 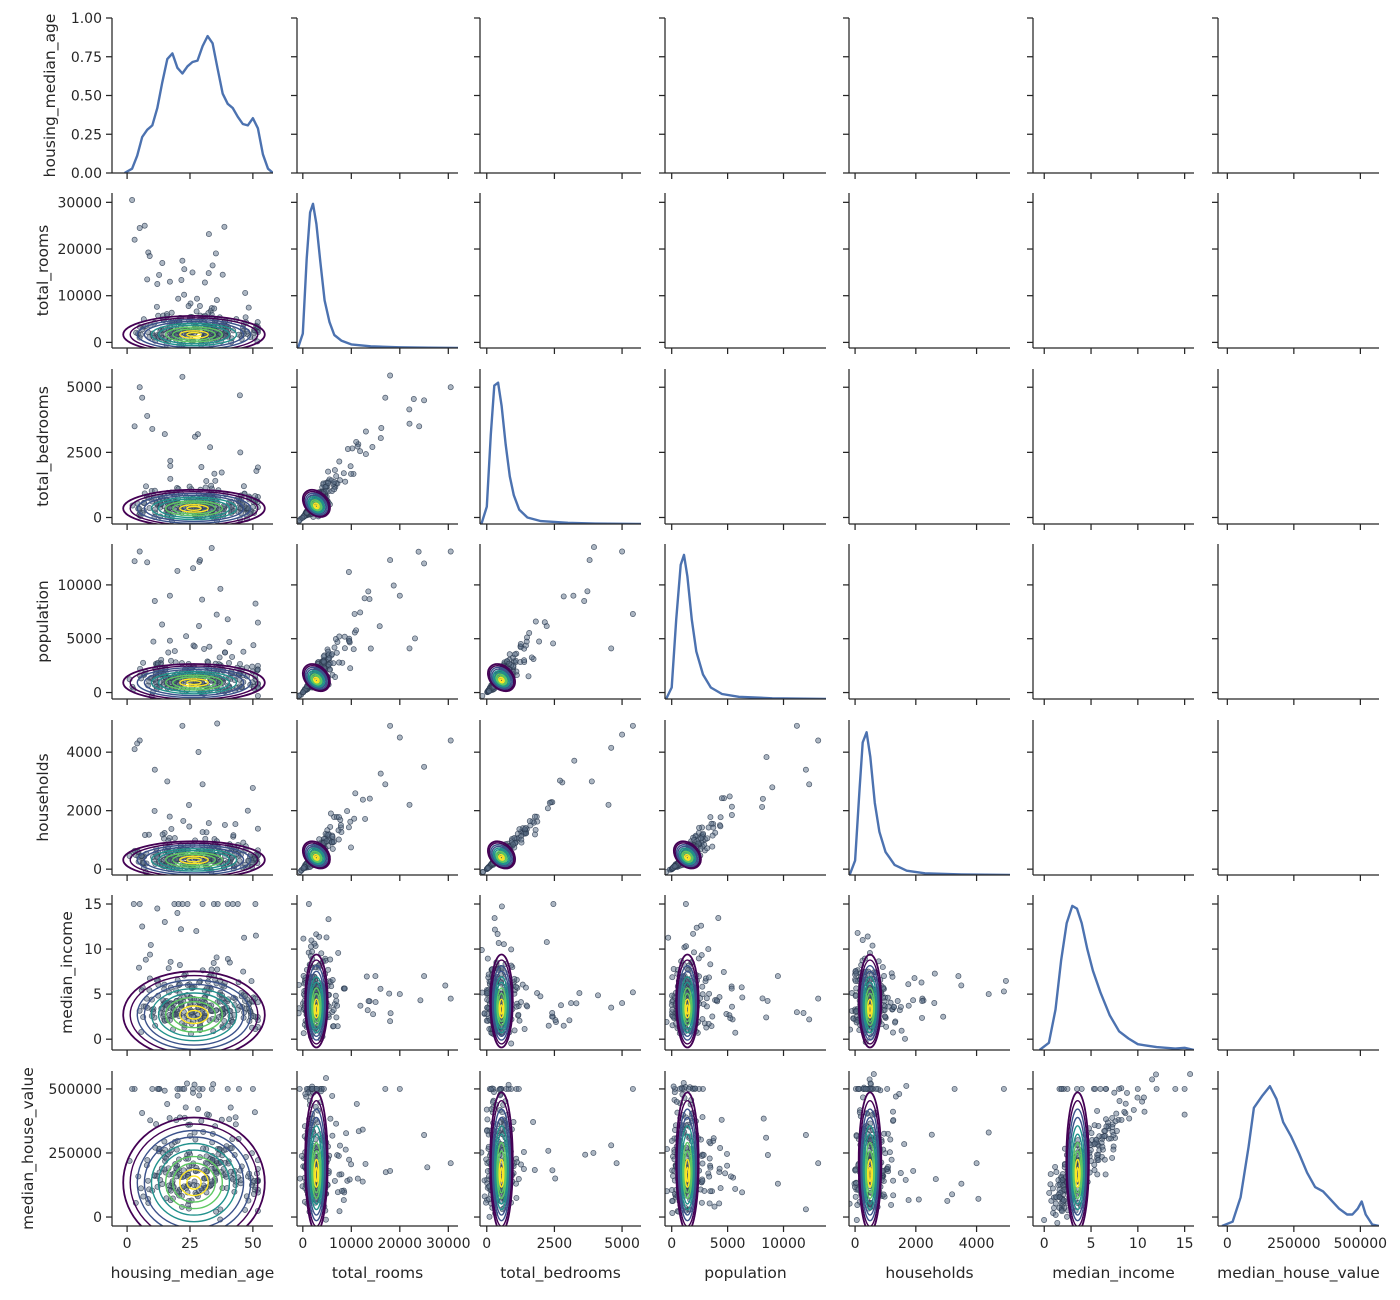 I want to click on panel-households-vs-median_income, so click(x=1110, y=800).